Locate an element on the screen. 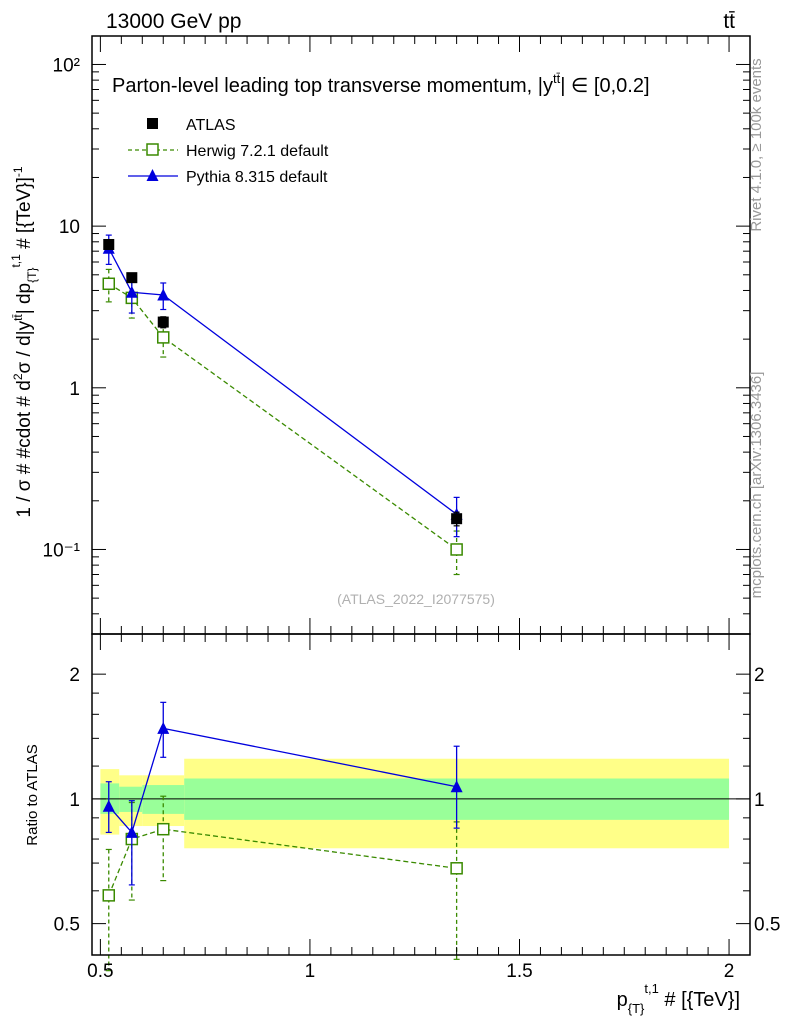 Image resolution: width=786 pixels, height=1024 pixels. main-ytick-label-0: 10⁻¹ is located at coordinates (62, 550).